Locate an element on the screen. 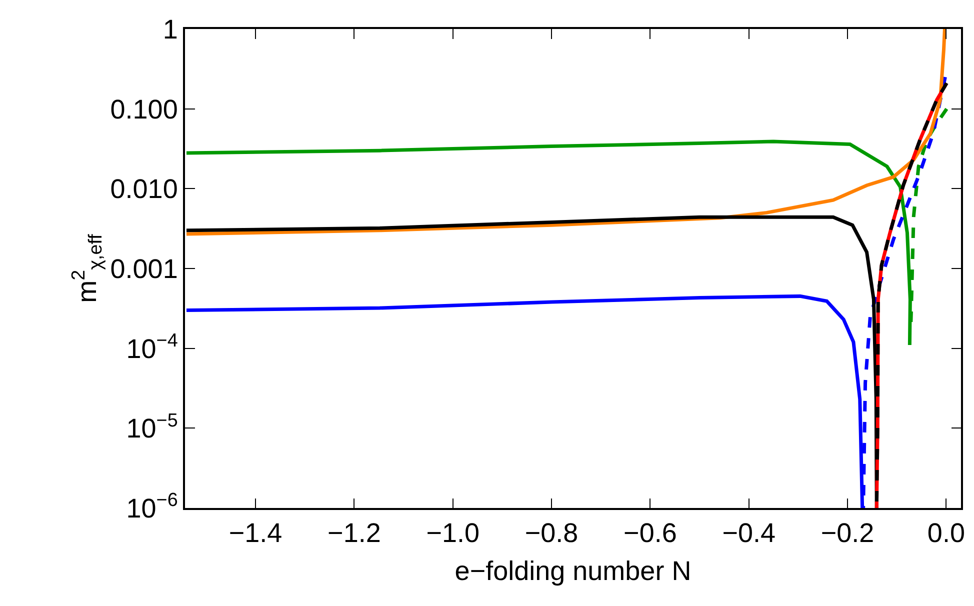  y-tick-label: 0.001 is located at coordinates (144, 269).